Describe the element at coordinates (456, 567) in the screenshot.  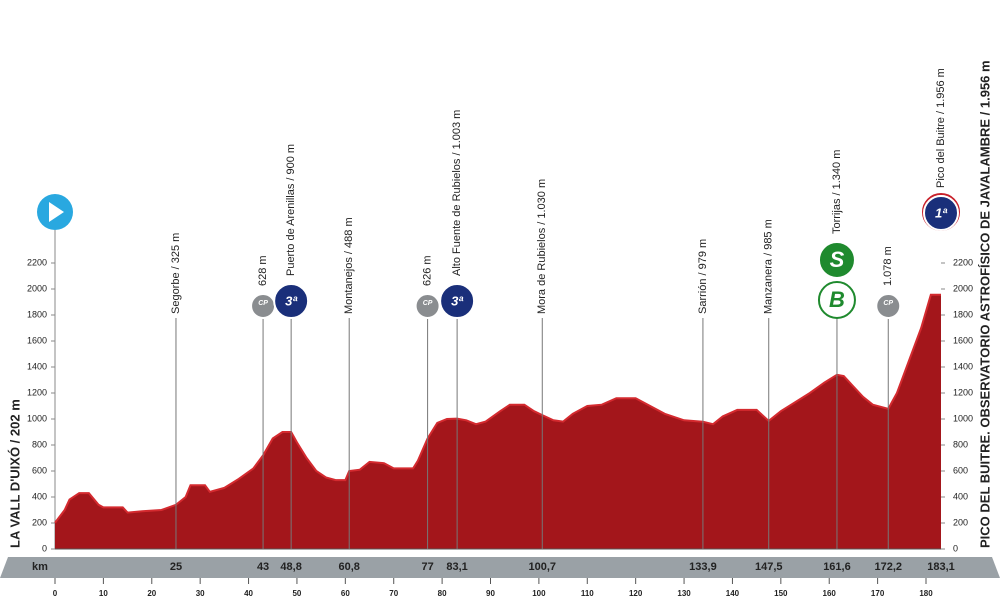
I see `waypoint-km: 83,1` at that location.